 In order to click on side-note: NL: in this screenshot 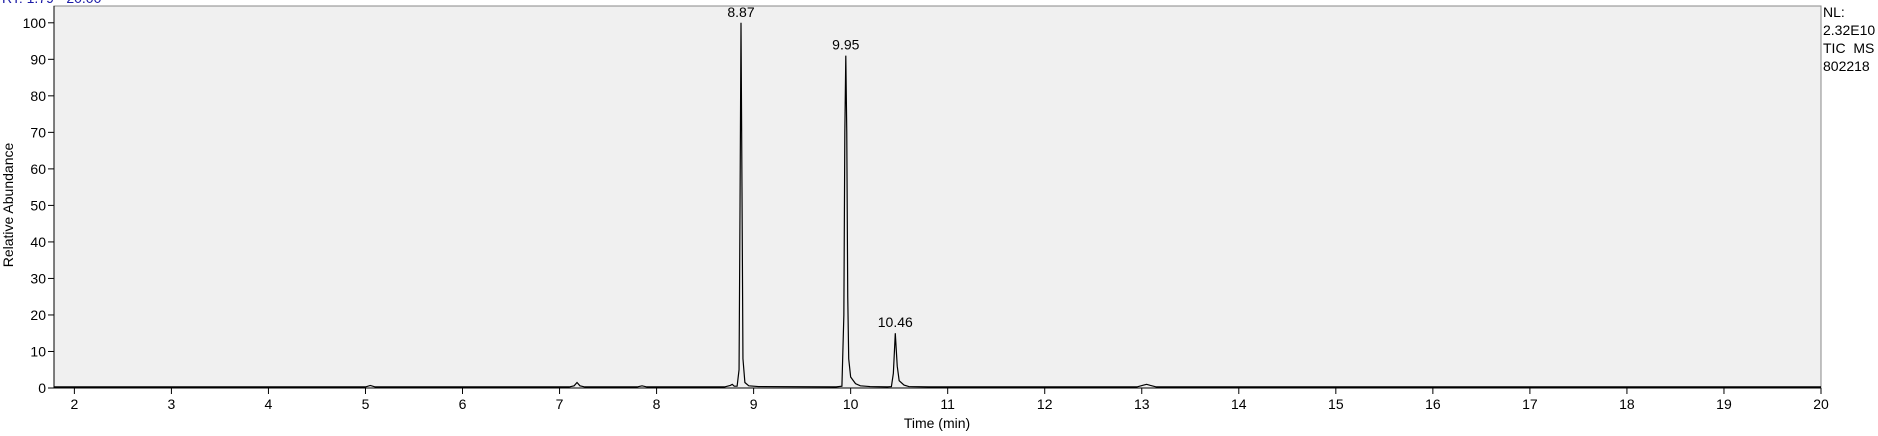, I will do `click(1834, 12)`.